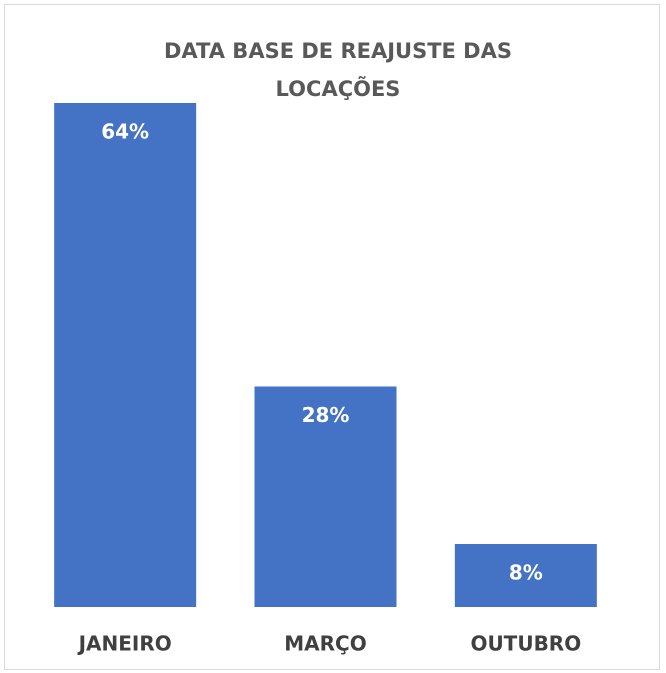  I want to click on data-label: 28%, so click(326, 415).